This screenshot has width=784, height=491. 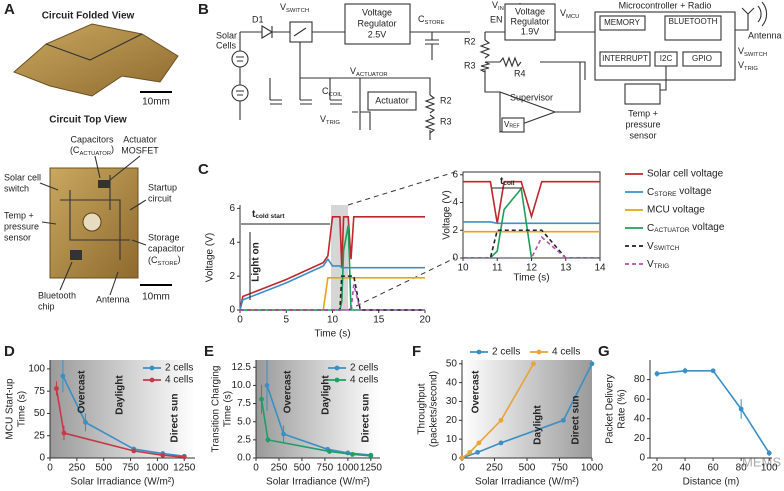 What do you see at coordinates (666, 58) in the screenshot?
I see `schematic-label: I2C` at bounding box center [666, 58].